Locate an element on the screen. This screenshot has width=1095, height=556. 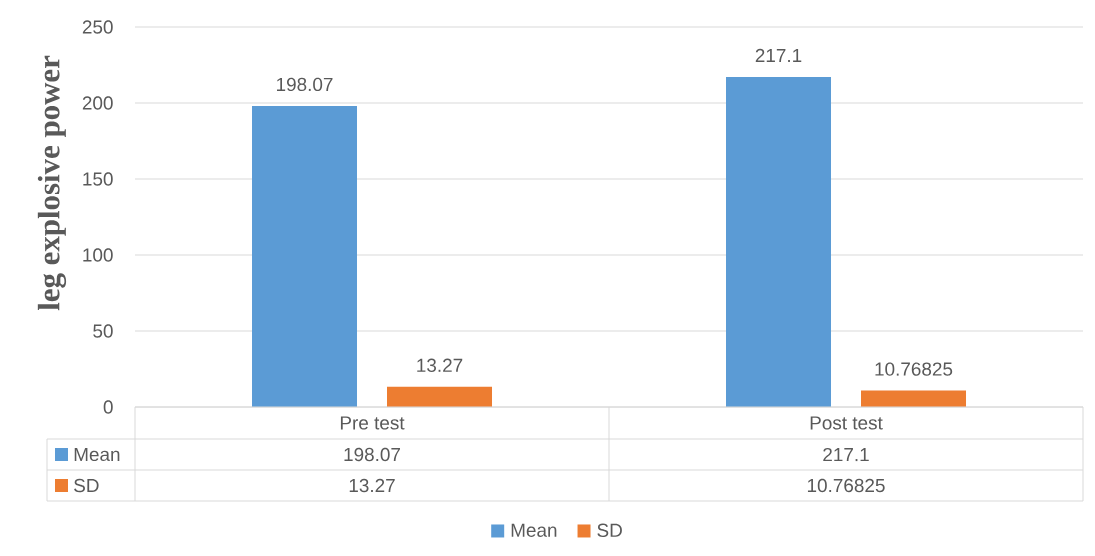
data-label: 217.1 is located at coordinates (846, 454).